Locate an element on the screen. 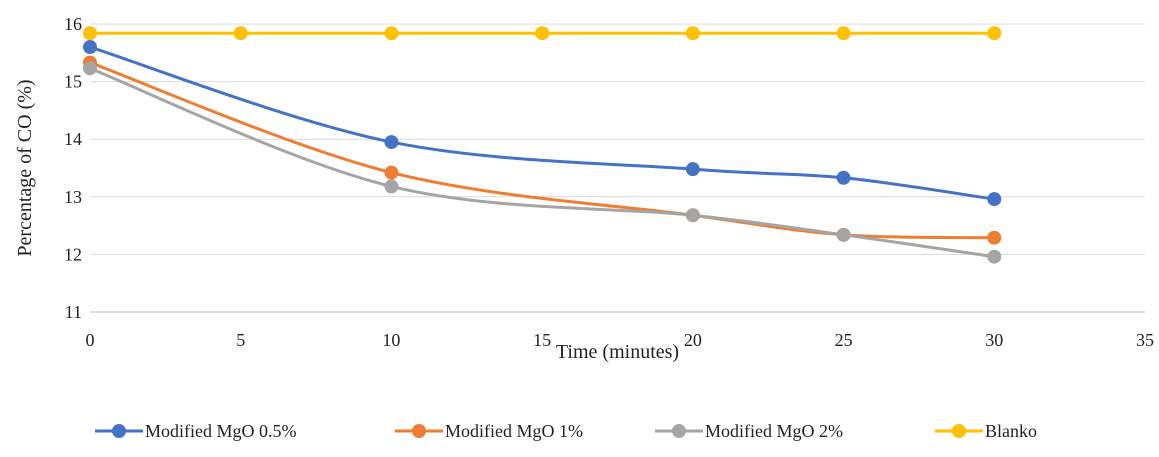 This screenshot has width=1159, height=457. legend-label: Blanko is located at coordinates (1011, 431).